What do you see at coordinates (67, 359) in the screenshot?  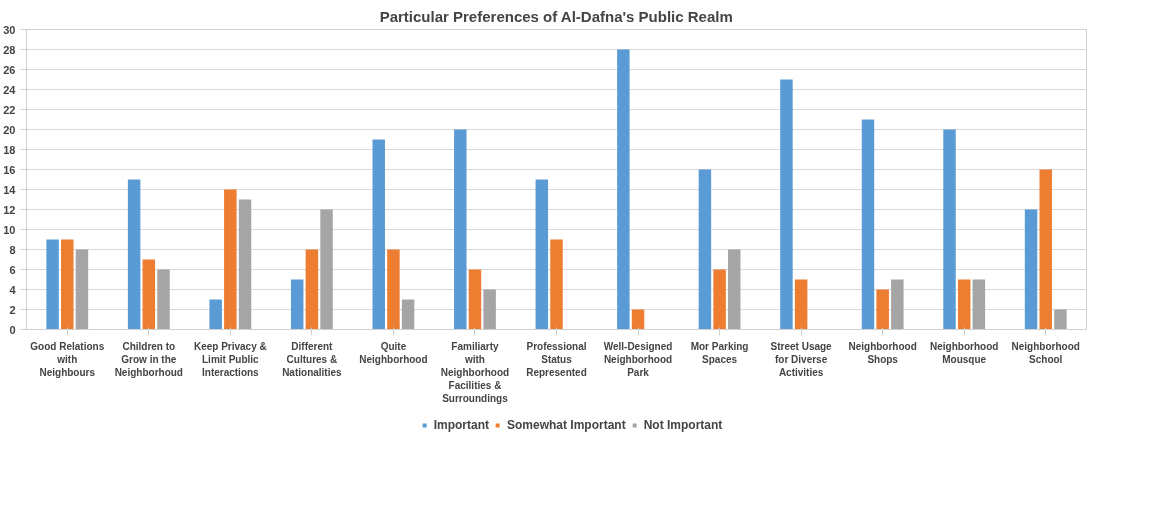 I see `x-tick-label: Good Relations with Neighbours` at bounding box center [67, 359].